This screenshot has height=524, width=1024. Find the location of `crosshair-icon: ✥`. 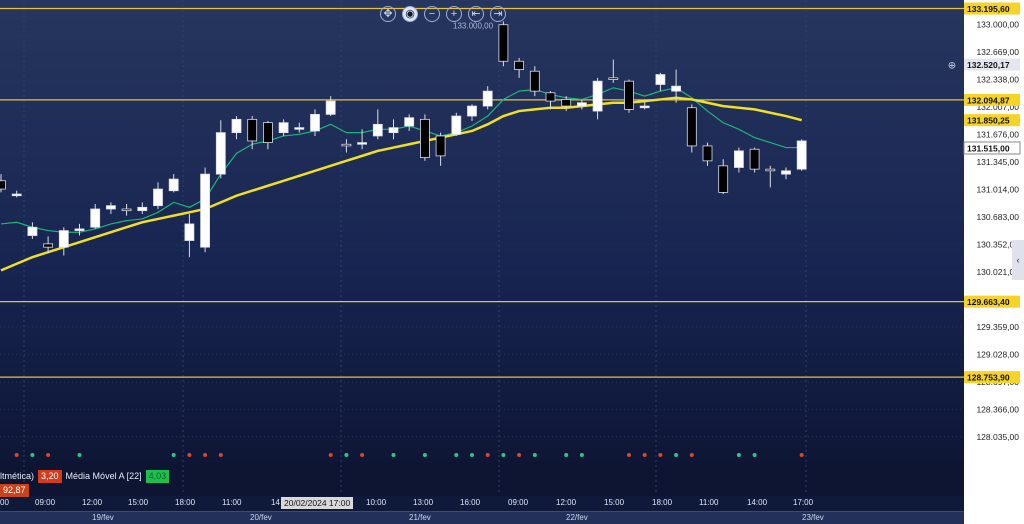

crosshair-icon: ✥ is located at coordinates (388, 14).